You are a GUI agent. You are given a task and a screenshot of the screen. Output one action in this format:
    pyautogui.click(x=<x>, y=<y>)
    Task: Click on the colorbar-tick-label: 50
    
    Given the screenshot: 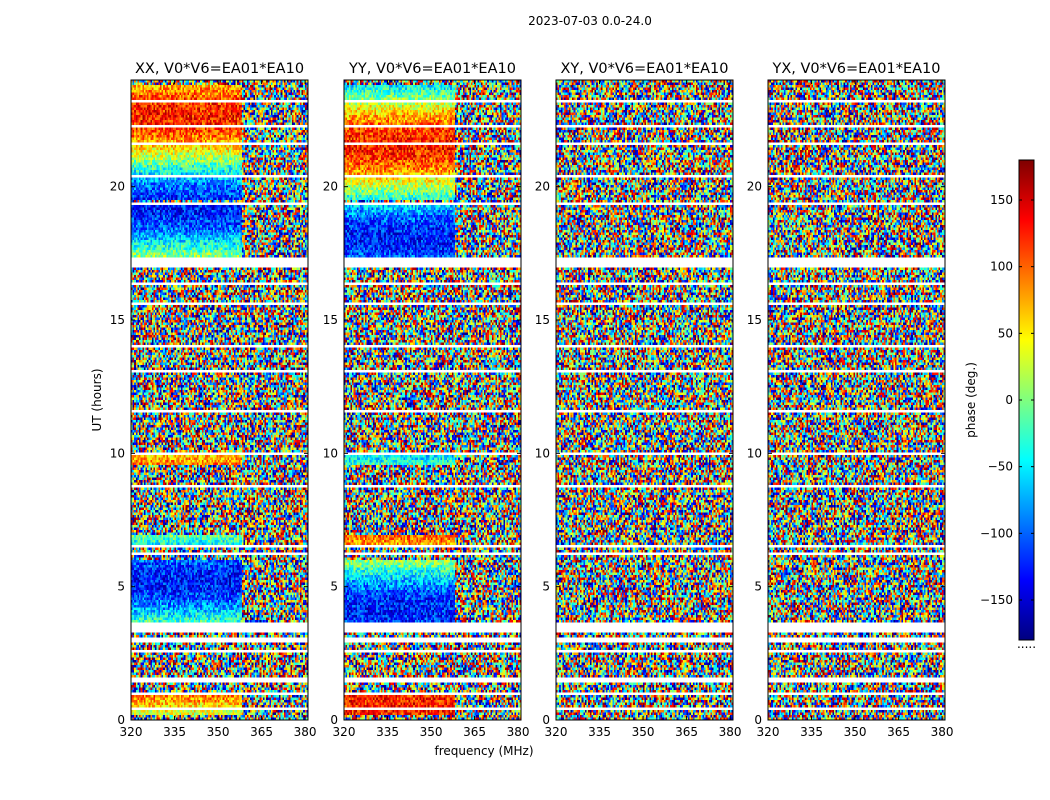 What is the action you would take?
    pyautogui.click(x=1005, y=333)
    